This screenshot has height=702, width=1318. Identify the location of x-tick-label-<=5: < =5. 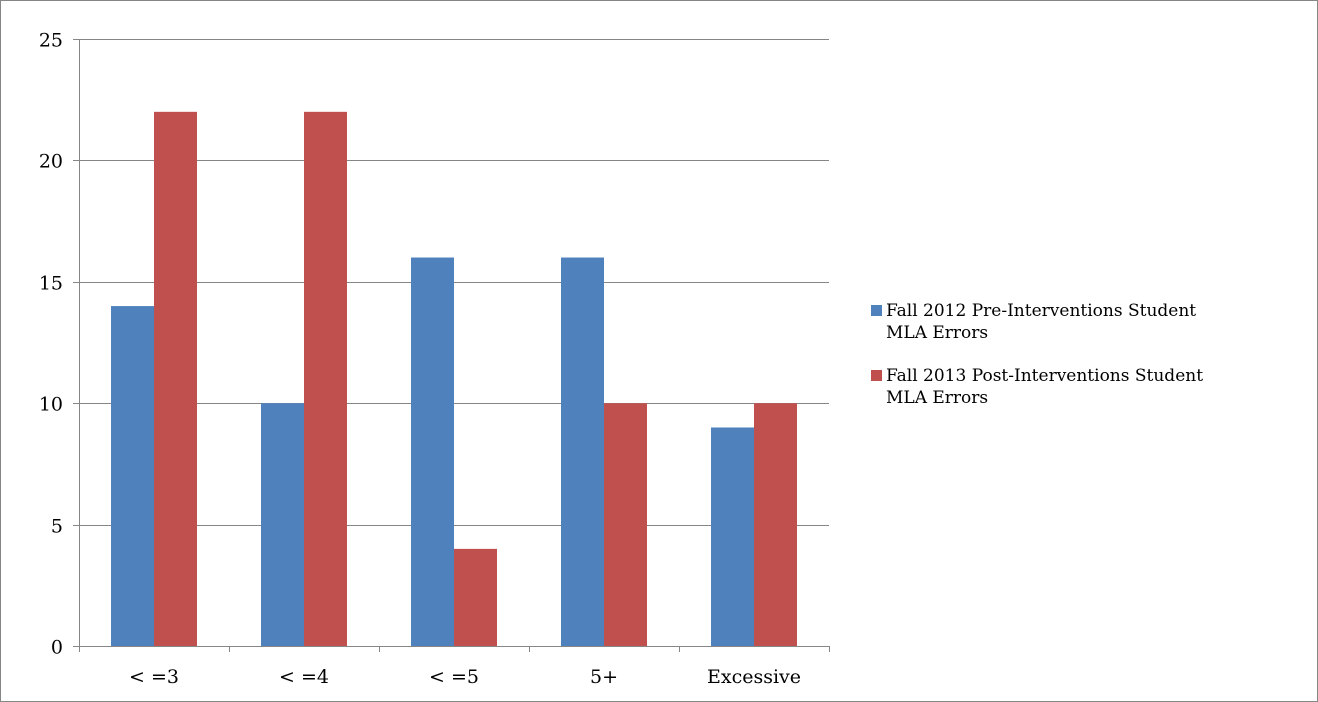
(454, 677).